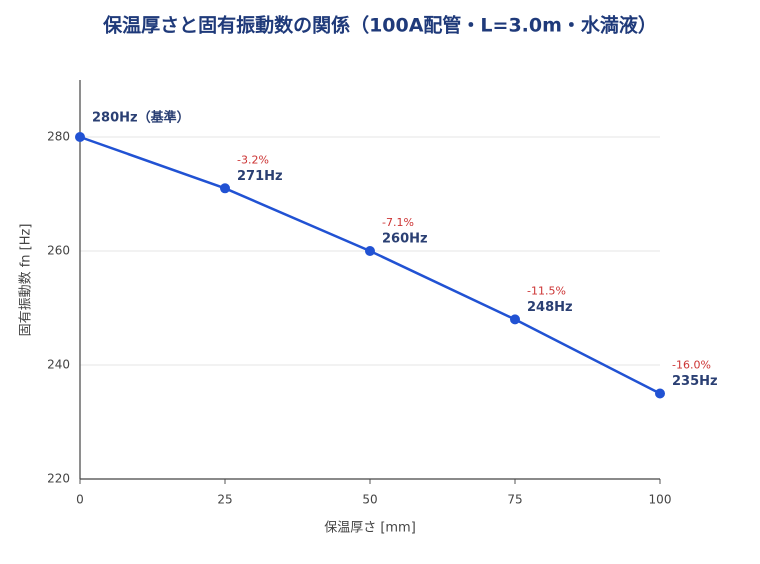 The image size is (760, 564). Describe the element at coordinates (141, 118) in the screenshot. I see `value-label: 280Hz（基準）` at that location.